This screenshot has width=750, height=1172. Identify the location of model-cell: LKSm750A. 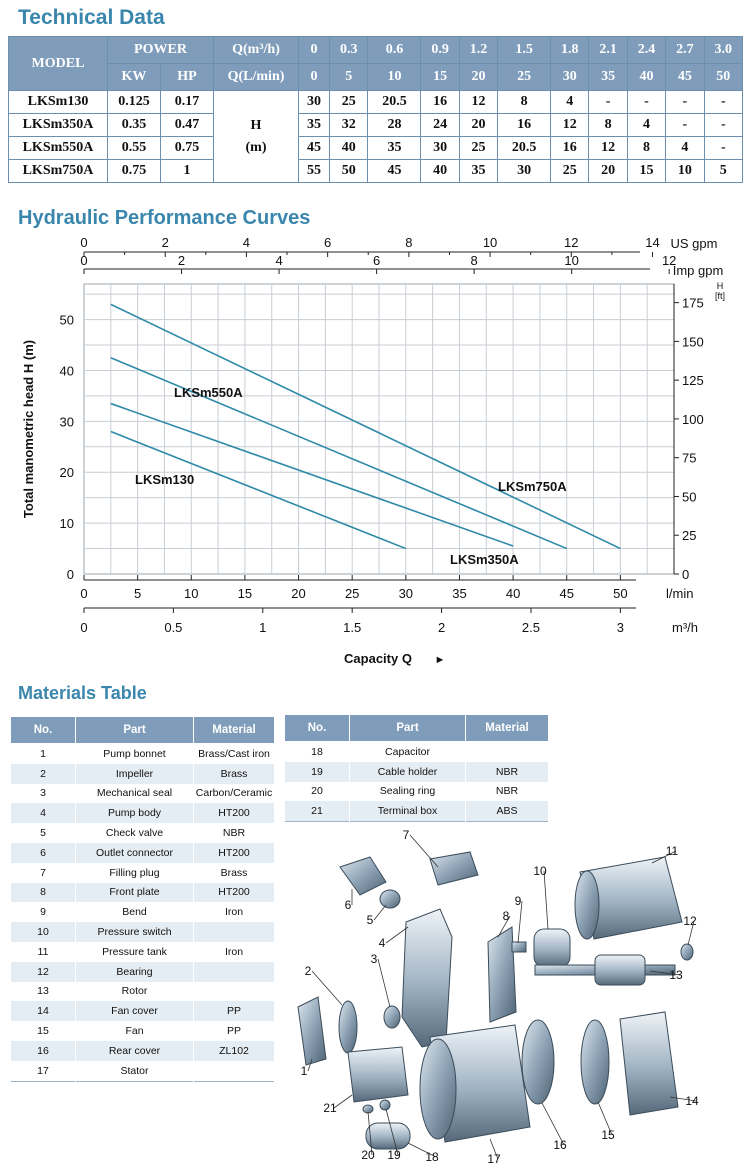
(58, 171).